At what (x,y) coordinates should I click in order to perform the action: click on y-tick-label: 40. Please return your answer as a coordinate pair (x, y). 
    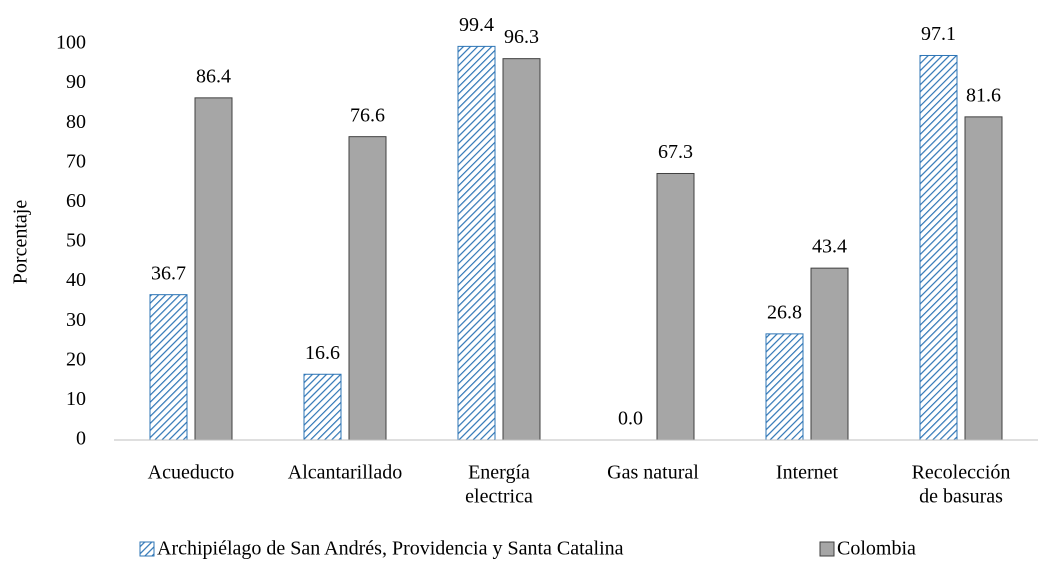
    Looking at the image, I should click on (76, 280).